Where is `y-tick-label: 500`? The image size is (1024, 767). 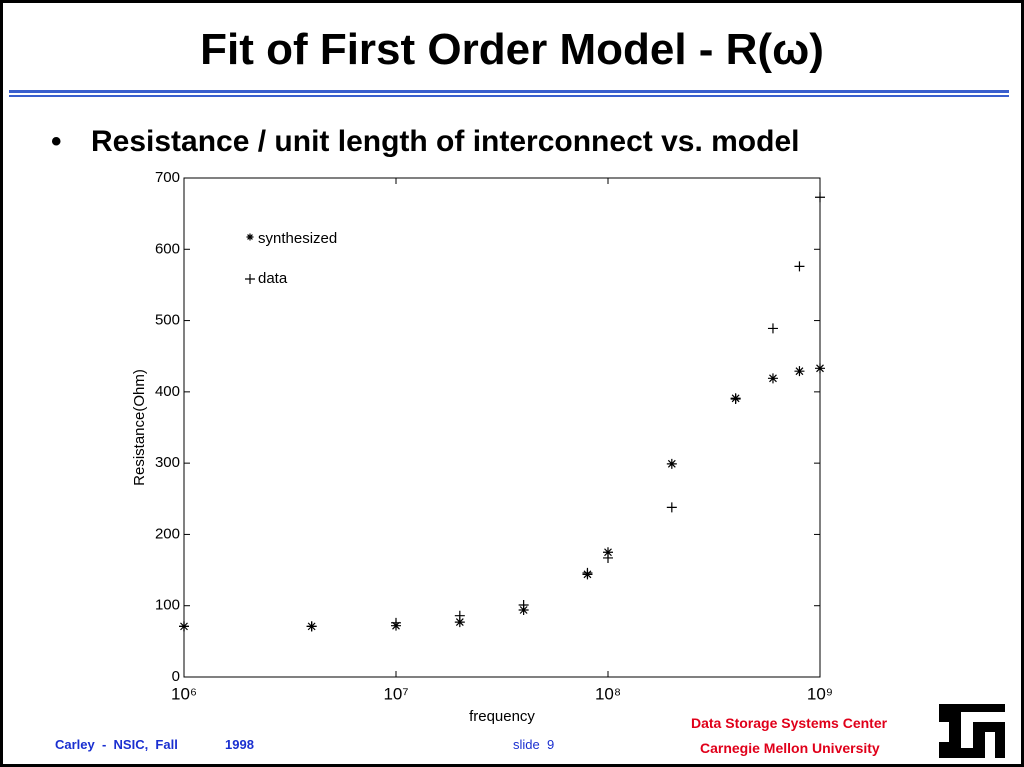
y-tick-label: 500 is located at coordinates (167, 320).